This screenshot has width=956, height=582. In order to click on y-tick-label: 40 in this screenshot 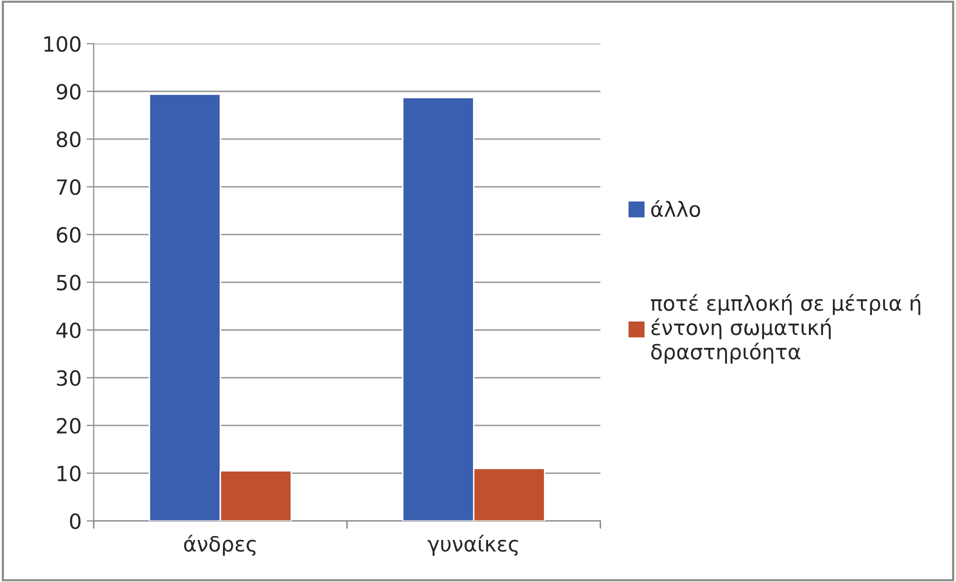, I will do `click(68, 330)`.